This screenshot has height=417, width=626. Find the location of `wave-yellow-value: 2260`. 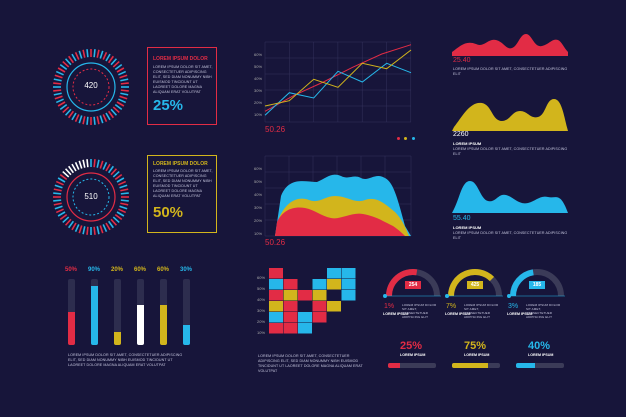

wave-yellow-value: 2260 is located at coordinates (461, 134).